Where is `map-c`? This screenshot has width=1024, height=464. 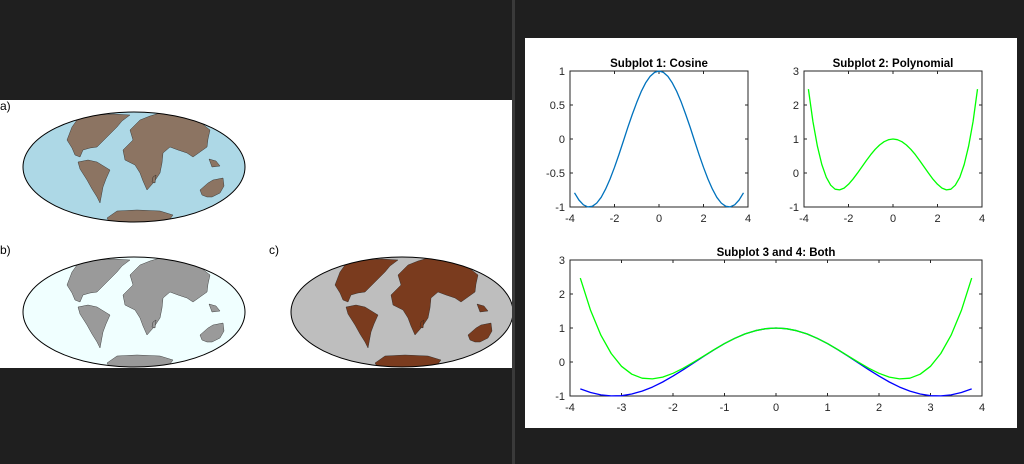
map-c is located at coordinates (401, 312).